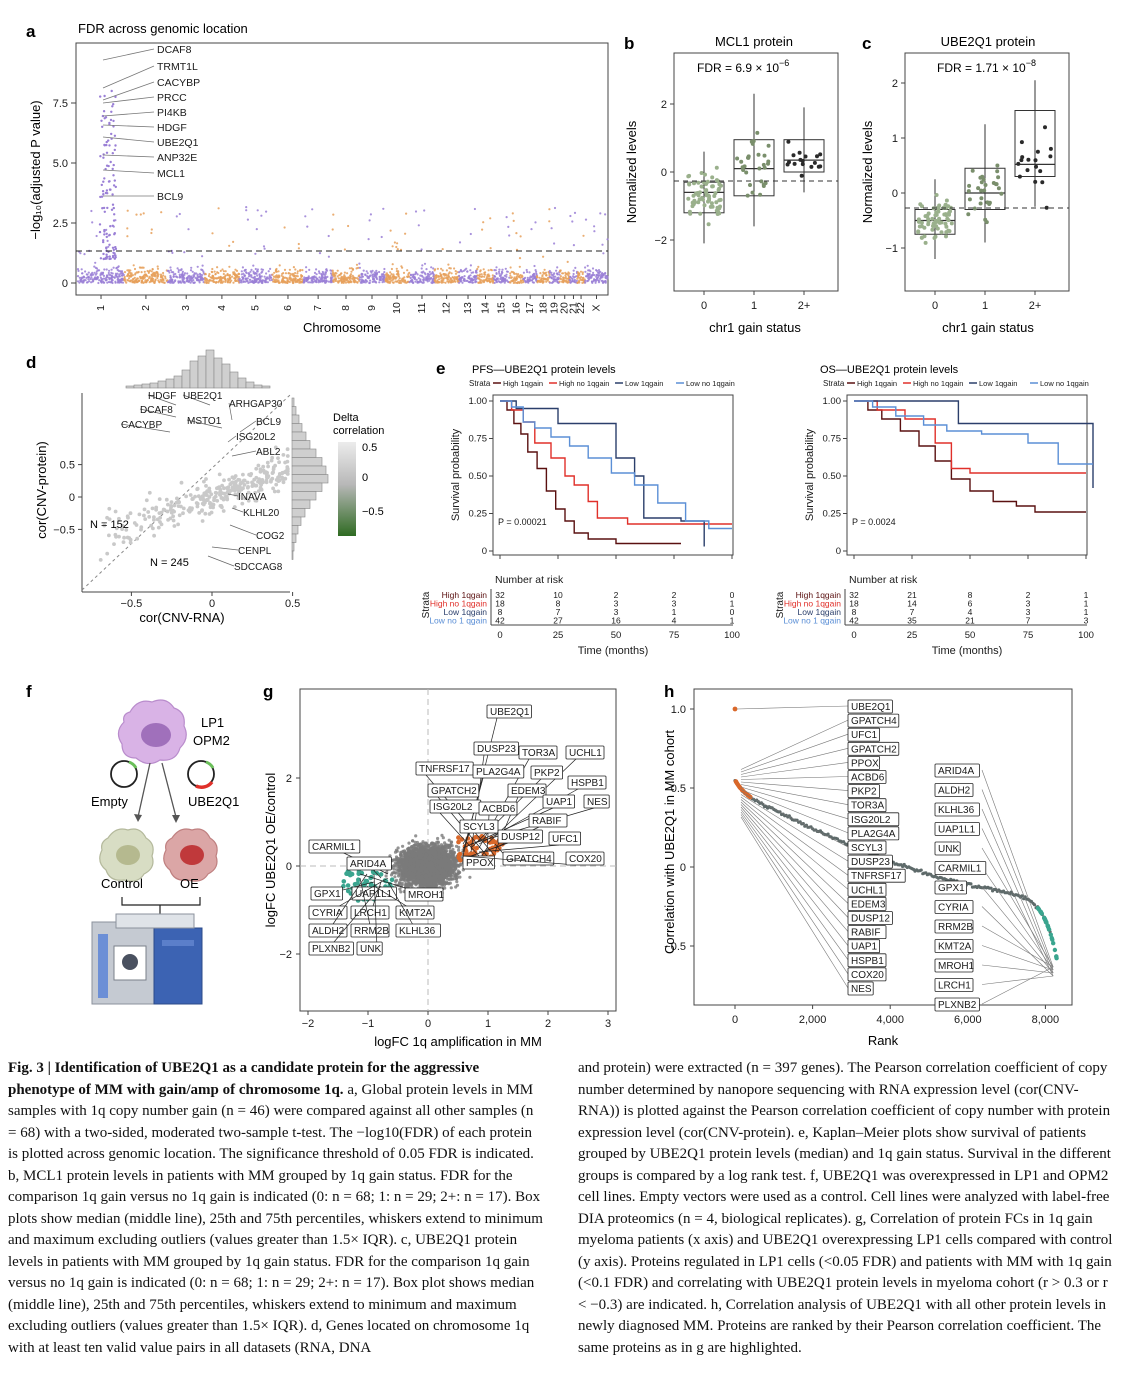 This screenshot has height=1394, width=1124. I want to click on panel-d-legend-tick-1: 0.5, so click(369, 448).